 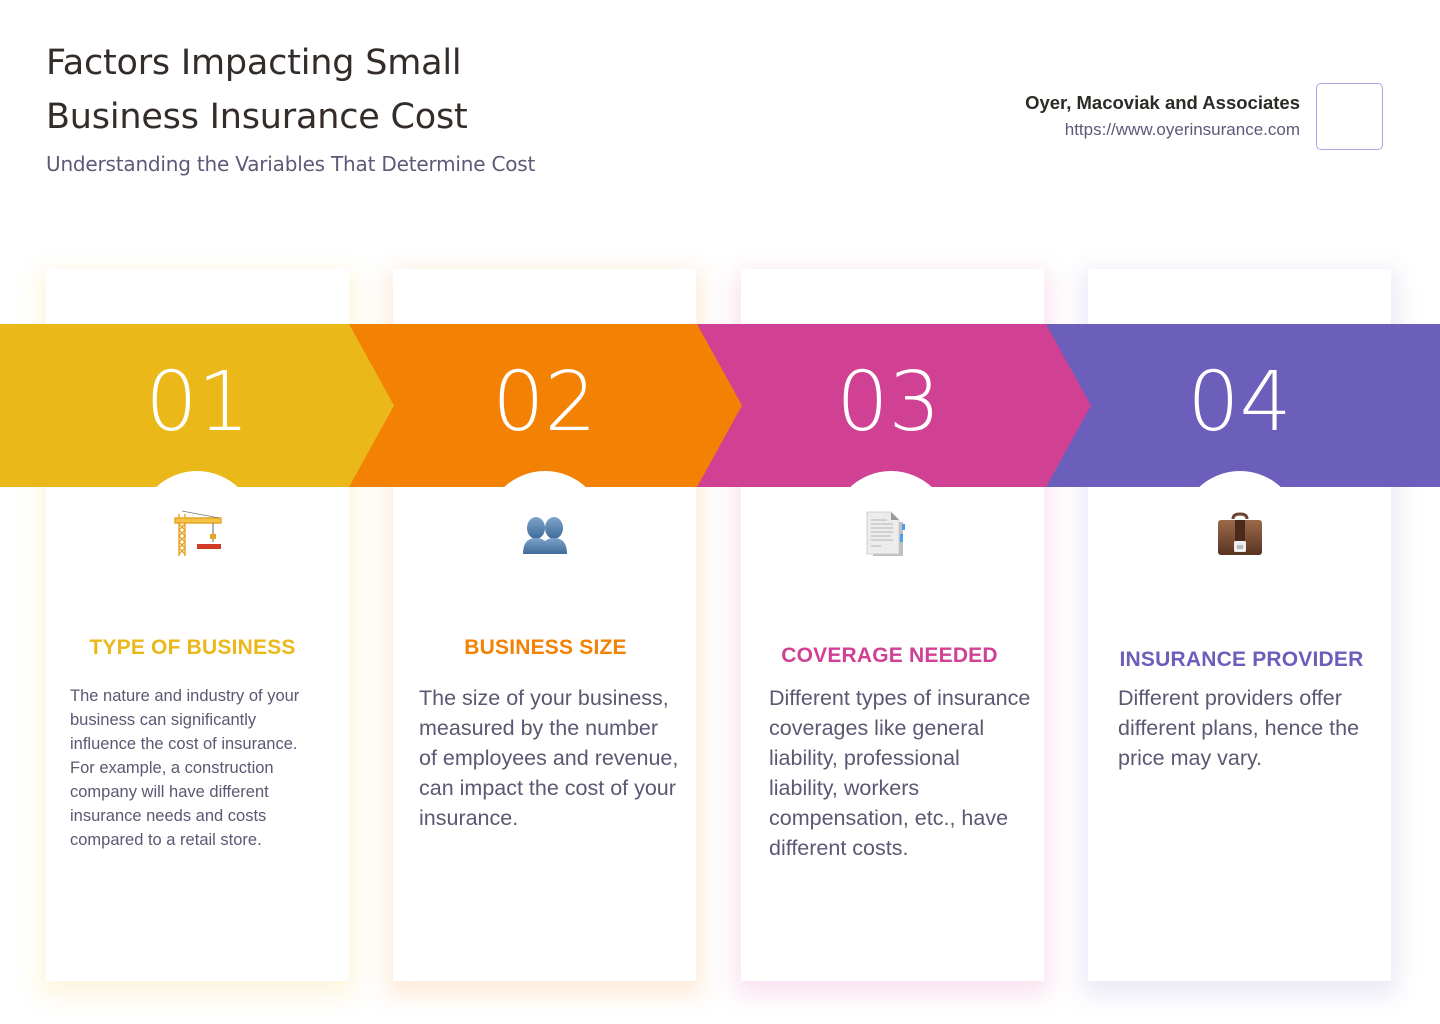 What do you see at coordinates (1349, 116) in the screenshot?
I see `logo-placeholder` at bounding box center [1349, 116].